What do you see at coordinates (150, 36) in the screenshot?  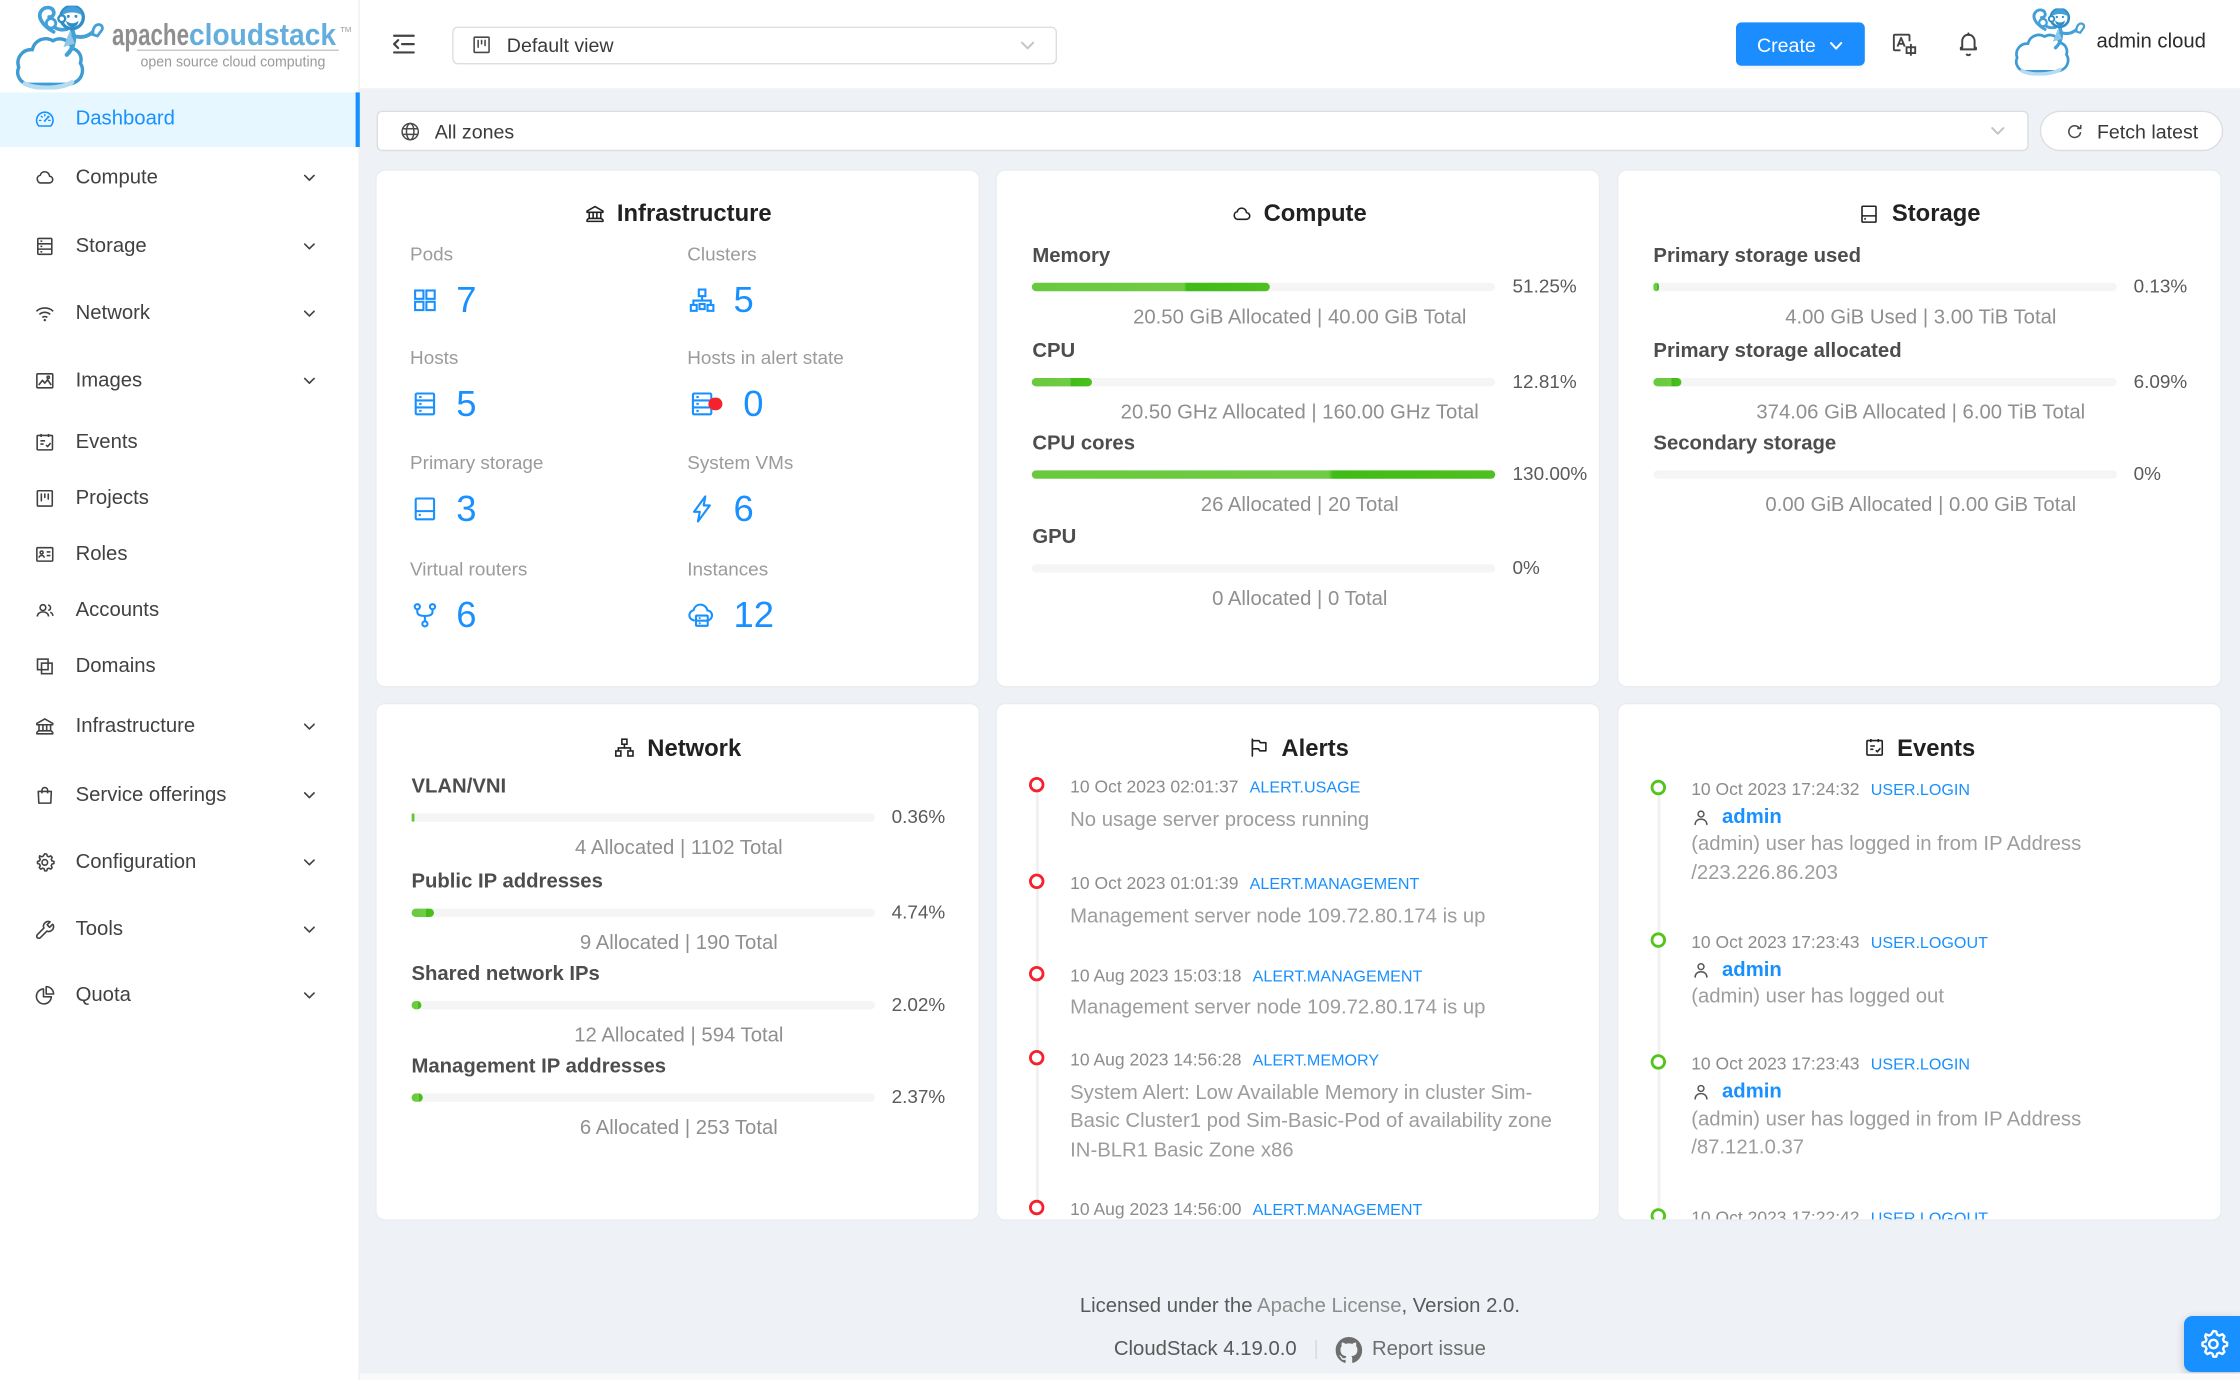 I see `svg-text: apache` at bounding box center [150, 36].